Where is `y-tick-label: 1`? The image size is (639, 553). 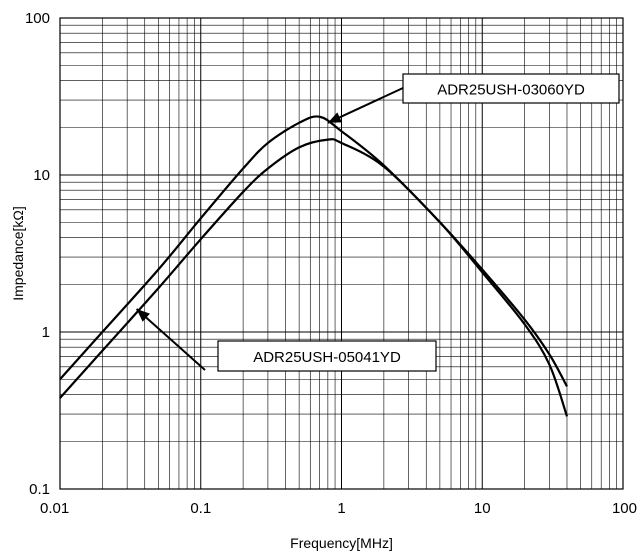 y-tick-label: 1 is located at coordinates (46, 332).